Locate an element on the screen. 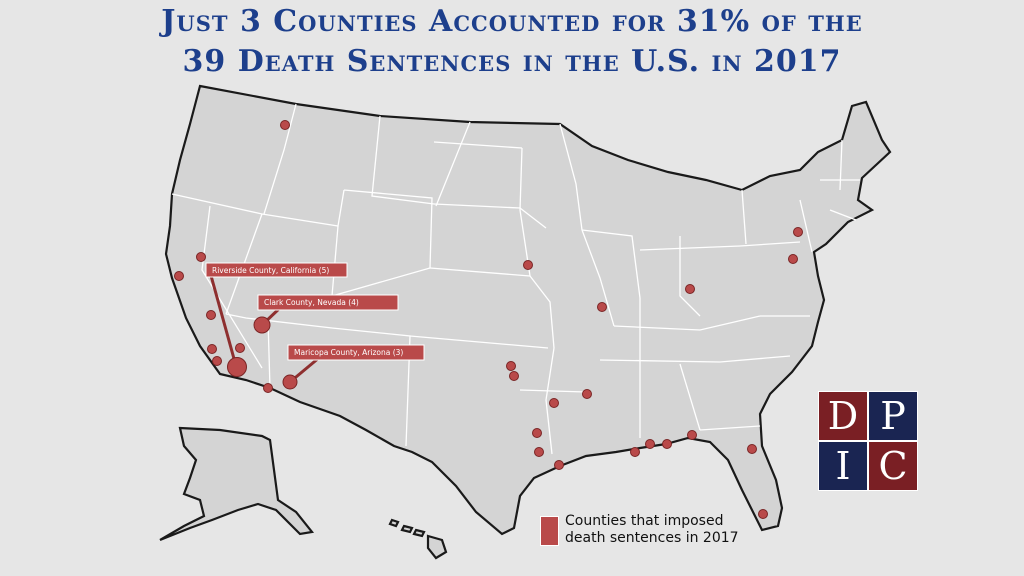 This screenshot has width=1024, height=576. title-line-2: 39 Death Sentences in the U.S. in 2017 is located at coordinates (512, 61).